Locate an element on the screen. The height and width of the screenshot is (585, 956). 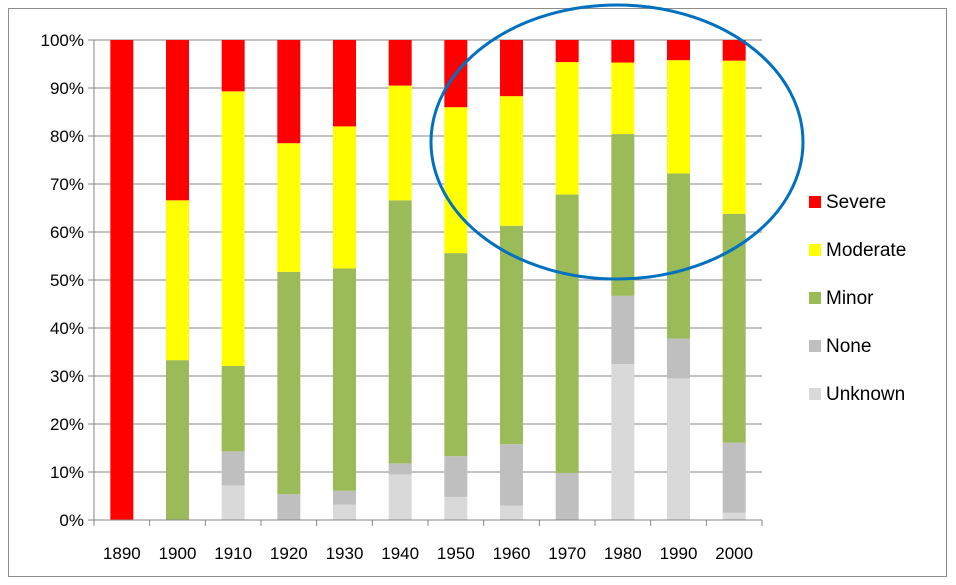
legend-label: Unknown is located at coordinates (865, 394).